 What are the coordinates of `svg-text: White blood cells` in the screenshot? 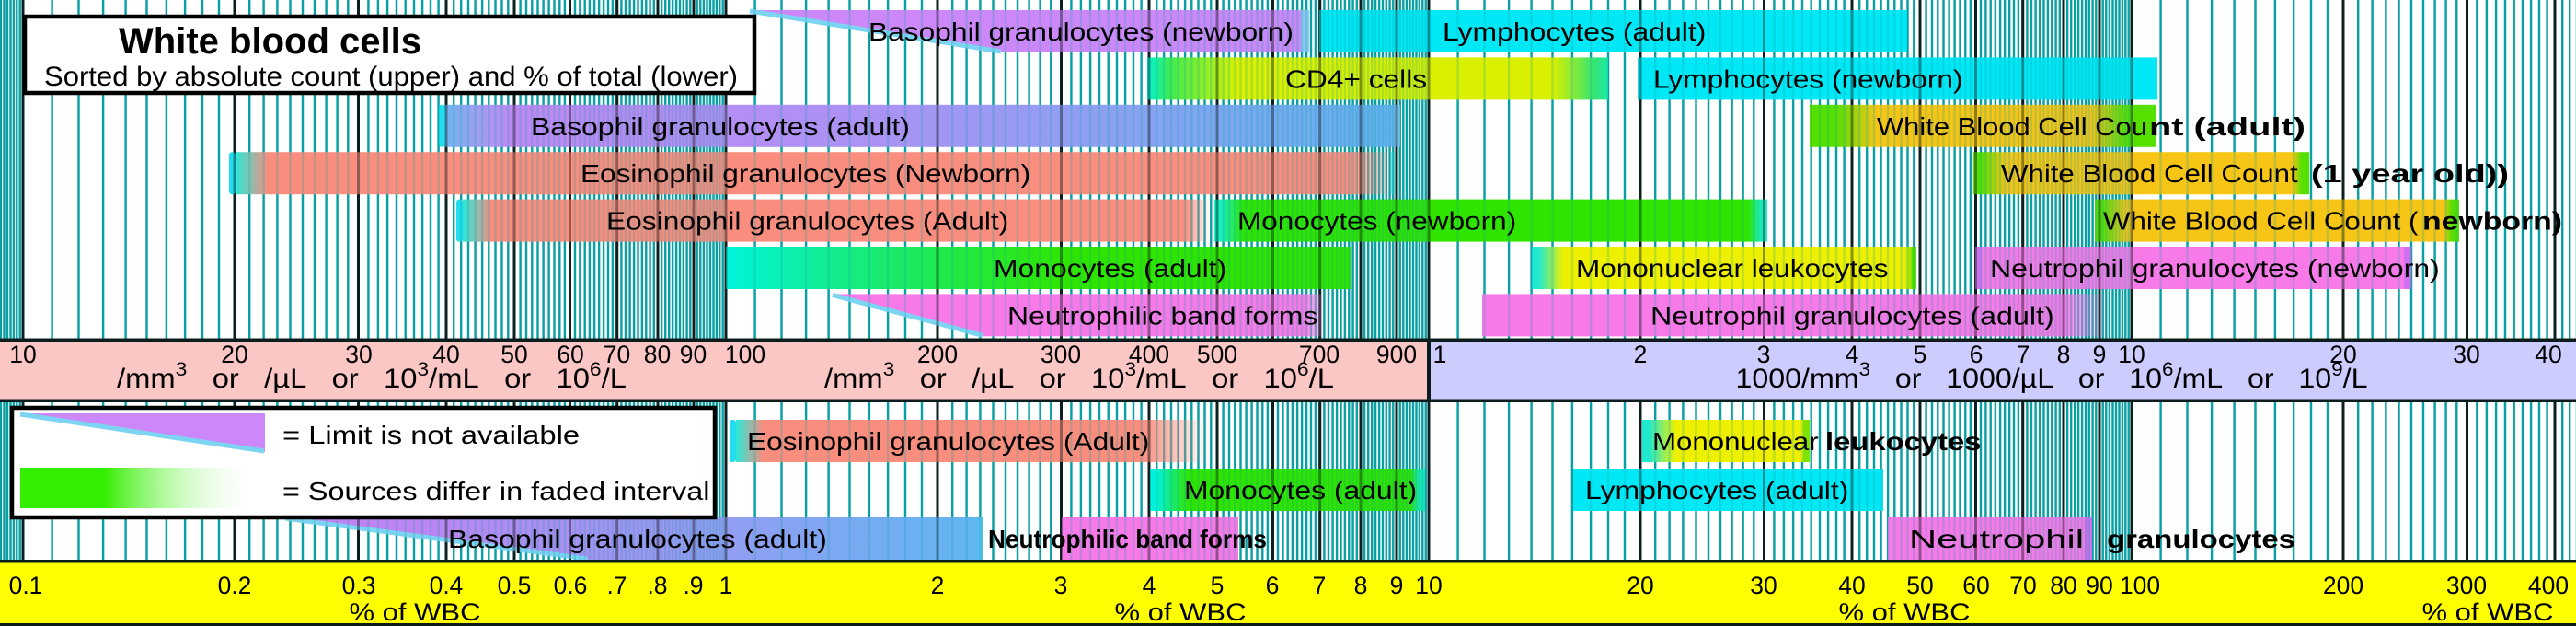 It's located at (270, 41).